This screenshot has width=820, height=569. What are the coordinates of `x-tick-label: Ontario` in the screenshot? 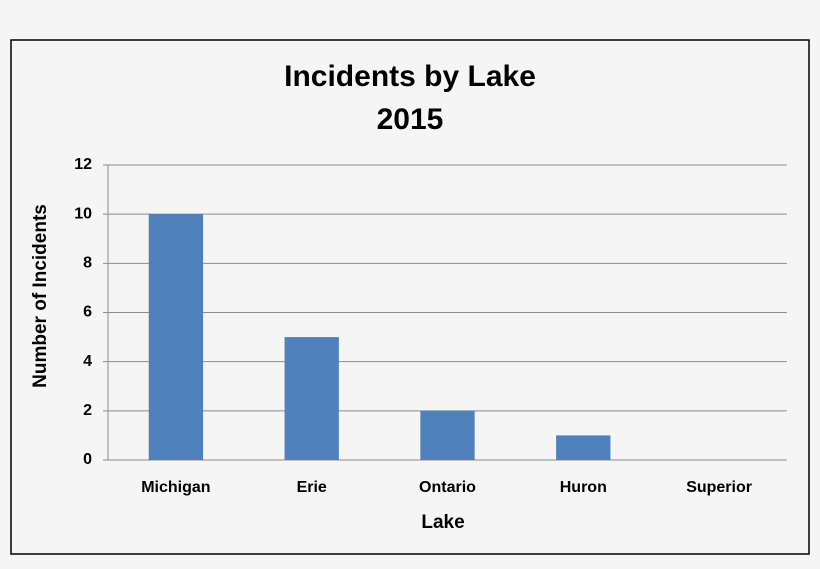 It's located at (447, 487).